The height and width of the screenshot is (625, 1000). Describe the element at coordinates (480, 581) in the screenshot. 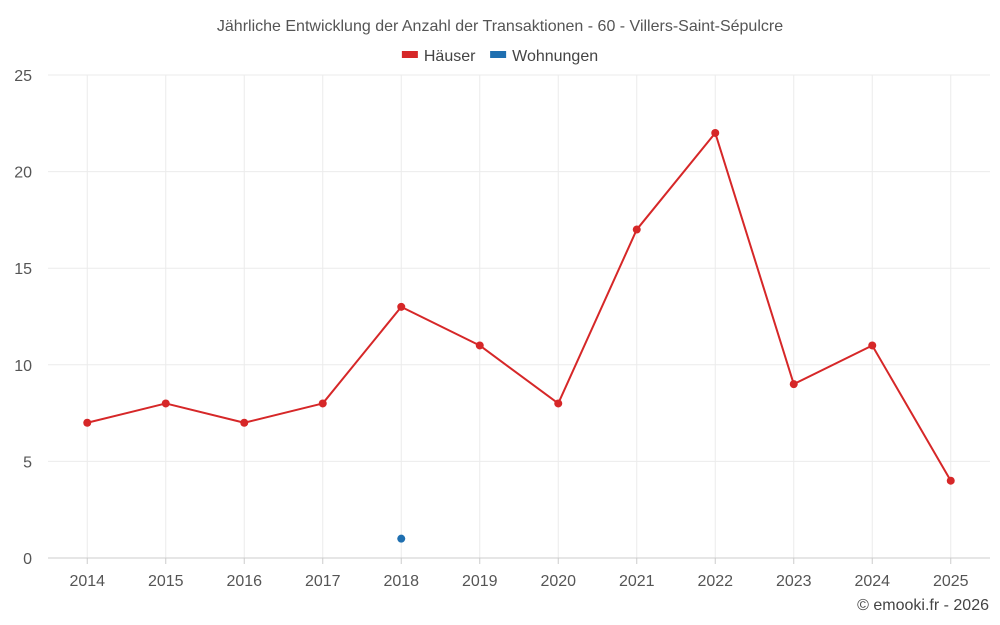

I see `x-tick-label: 2019` at that location.